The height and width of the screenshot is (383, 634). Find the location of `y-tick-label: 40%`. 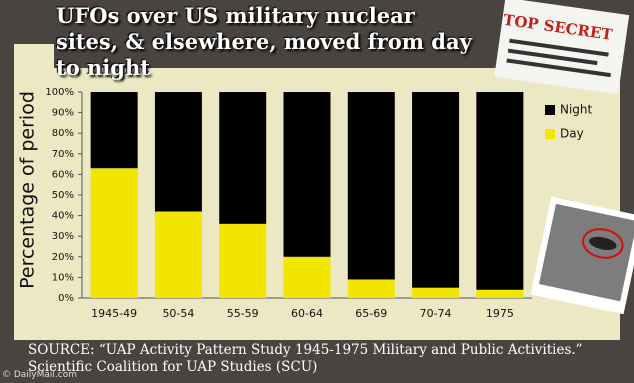

y-tick-label: 40% is located at coordinates (63, 216).